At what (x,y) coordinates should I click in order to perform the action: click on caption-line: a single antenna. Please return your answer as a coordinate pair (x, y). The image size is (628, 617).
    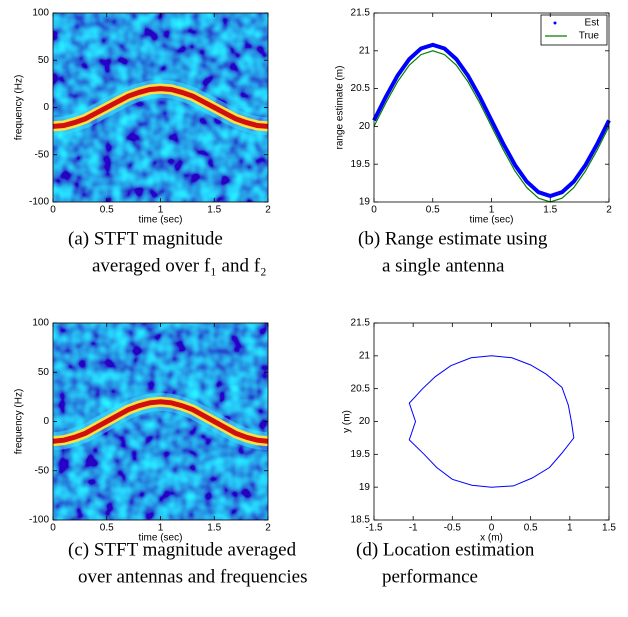
    Looking at the image, I should click on (443, 265).